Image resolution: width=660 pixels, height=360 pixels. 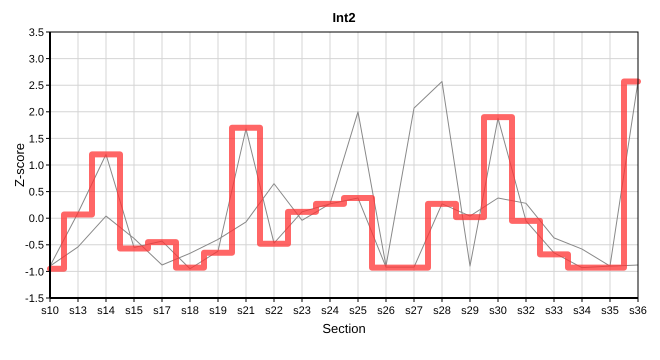 I want to click on x-tick-label: s15, so click(x=134, y=311).